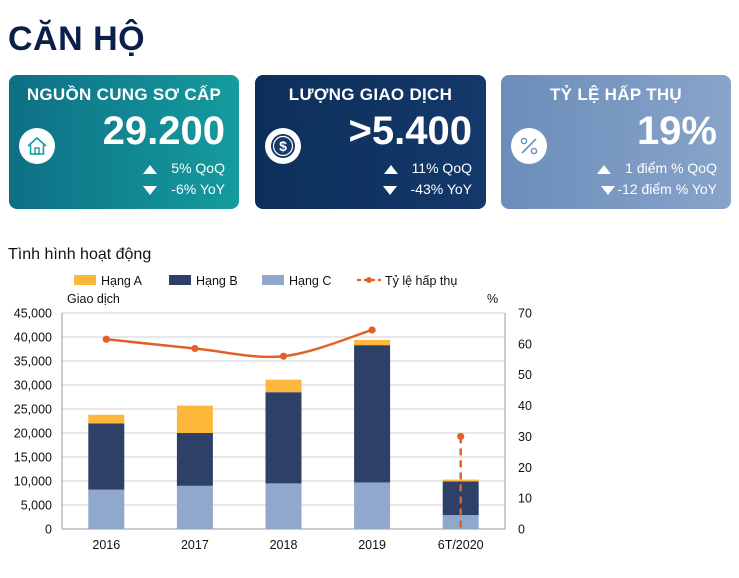 The height and width of the screenshot is (578, 739). What do you see at coordinates (195, 545) in the screenshot?
I see `x-tick-label: 2017` at bounding box center [195, 545].